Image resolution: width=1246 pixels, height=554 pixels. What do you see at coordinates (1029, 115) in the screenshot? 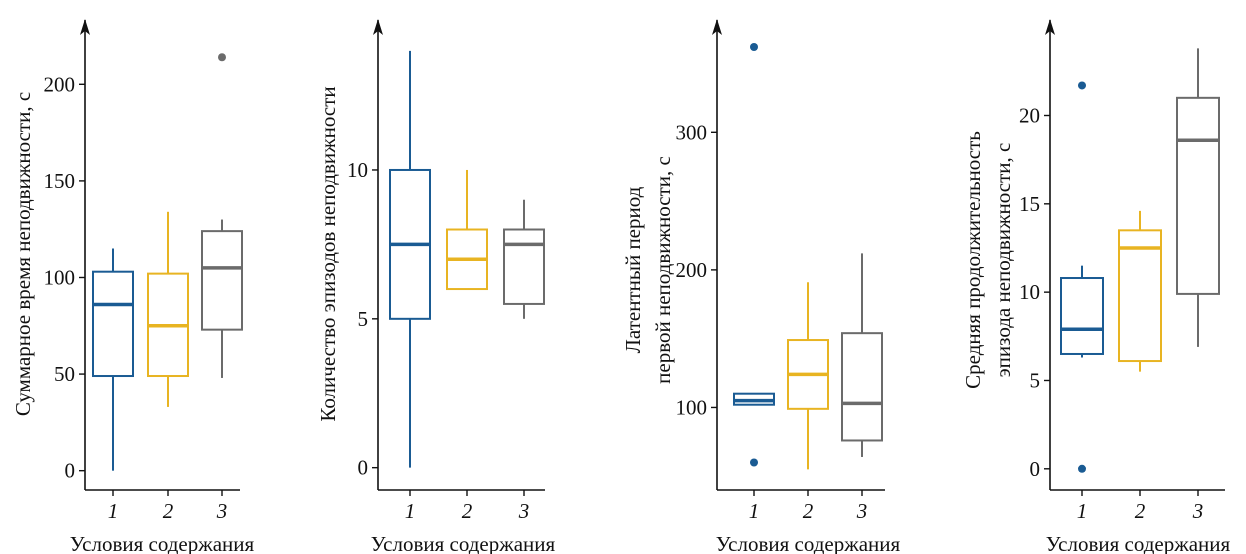
I see `y-tick-label: 20` at bounding box center [1029, 115].